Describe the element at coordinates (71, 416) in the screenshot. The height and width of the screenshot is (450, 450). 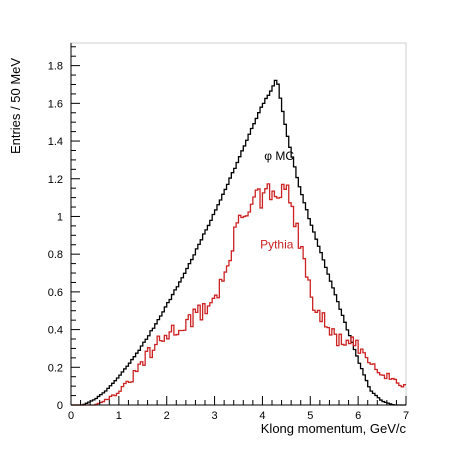
I see `x-tick-label: 0` at that location.